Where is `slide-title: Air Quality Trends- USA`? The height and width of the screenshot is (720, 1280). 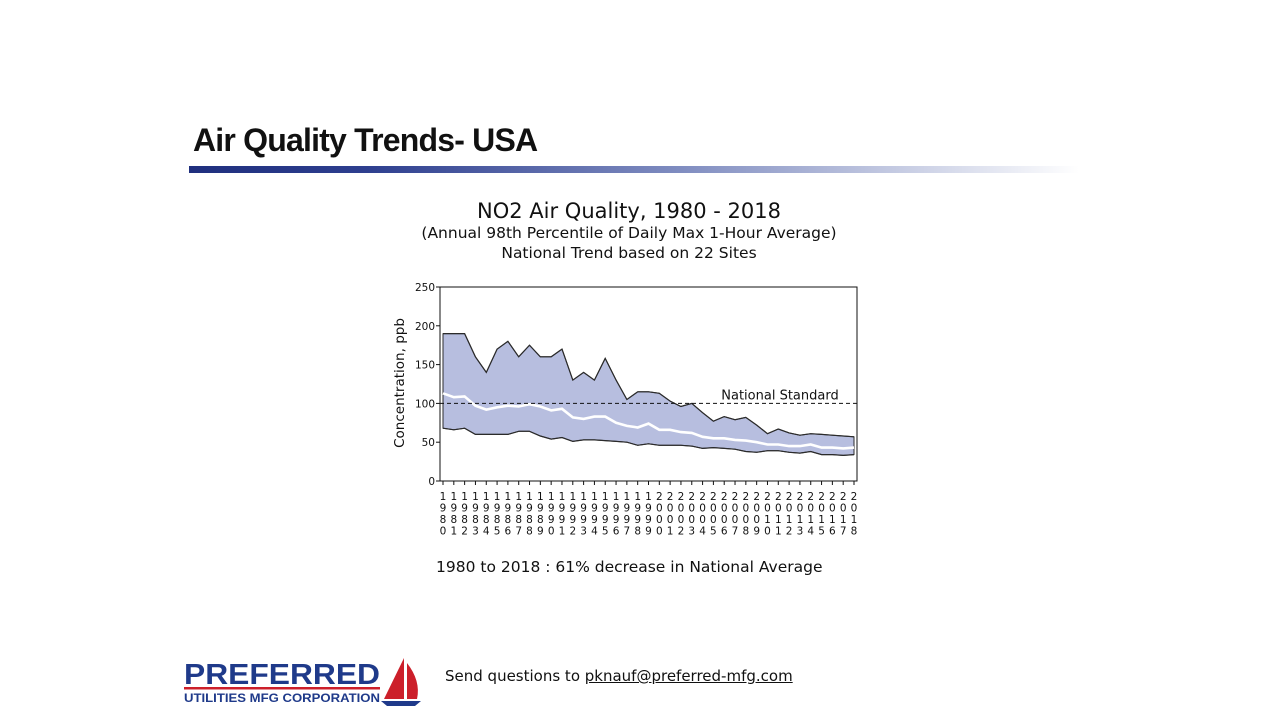 slide-title: Air Quality Trends- USA is located at coordinates (365, 140).